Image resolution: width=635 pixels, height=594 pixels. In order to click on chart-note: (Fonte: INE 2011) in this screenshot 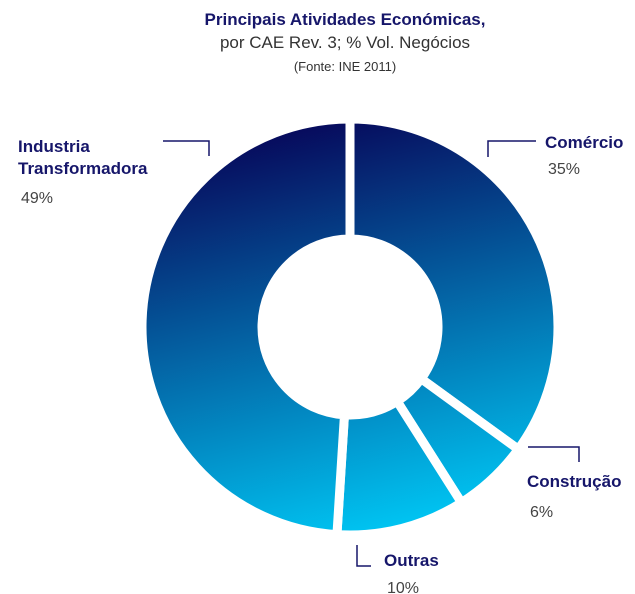, I will do `click(345, 66)`.